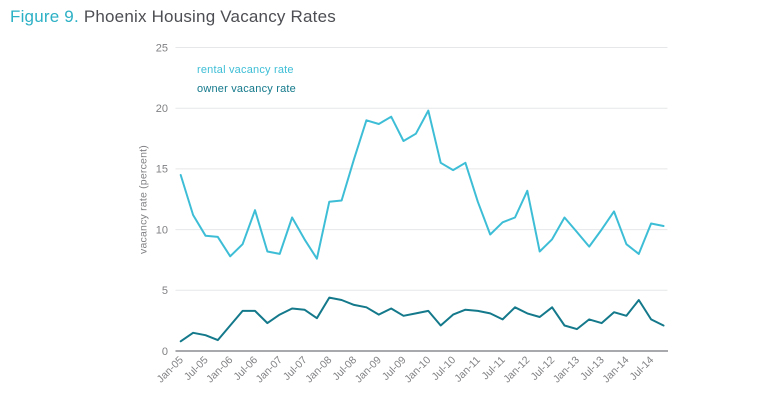 The height and width of the screenshot is (402, 768). I want to click on y-axis-title: vacancy rate (percent), so click(144, 199).